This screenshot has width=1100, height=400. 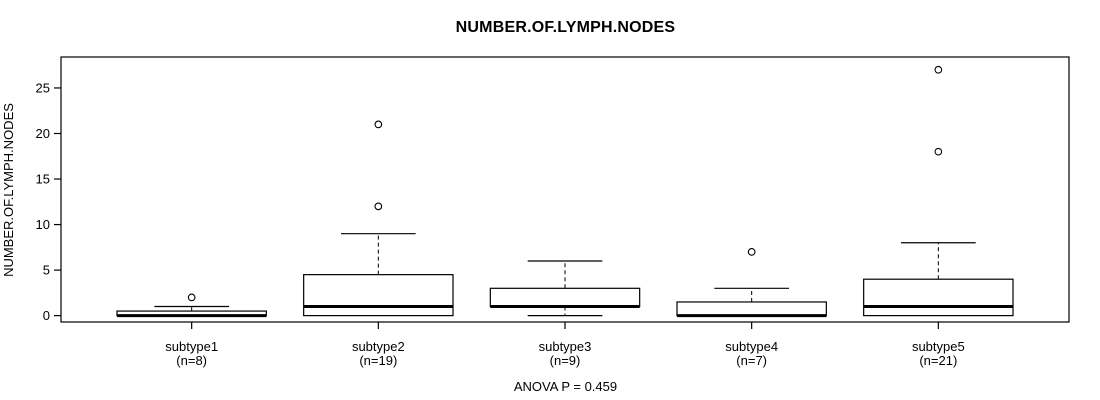 What do you see at coordinates (46, 270) in the screenshot?
I see `y-tick-label: 5` at bounding box center [46, 270].